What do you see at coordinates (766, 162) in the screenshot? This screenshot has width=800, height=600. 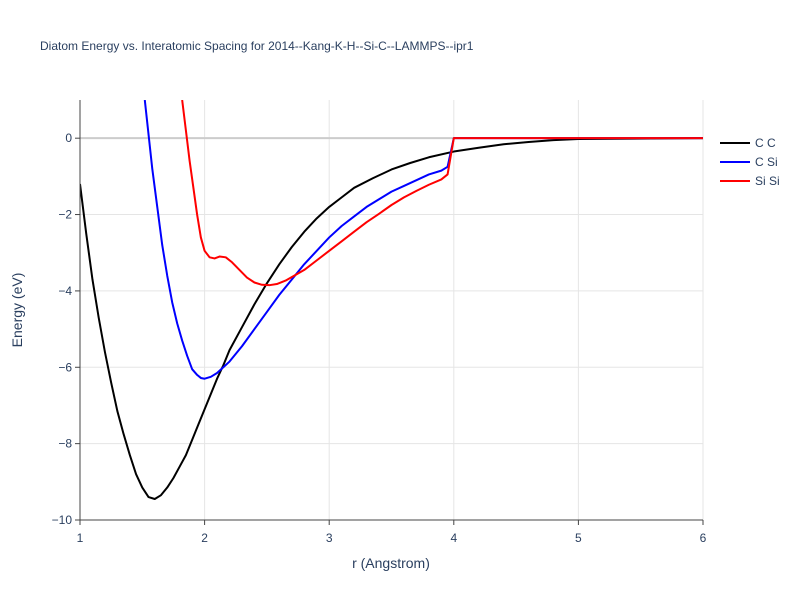 I see `legend-label: C Si` at bounding box center [766, 162].